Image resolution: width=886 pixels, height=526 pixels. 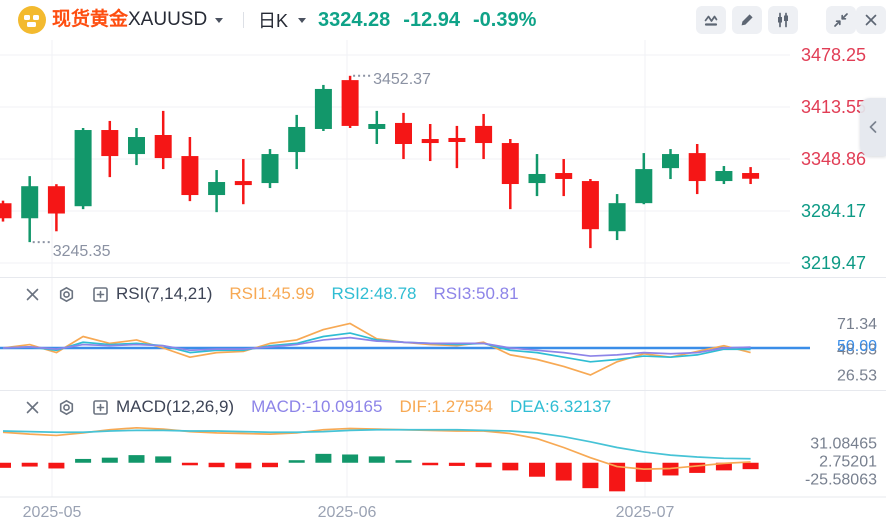 What do you see at coordinates (376, 444) in the screenshot?
I see `macd-line-dea` at bounding box center [376, 444].